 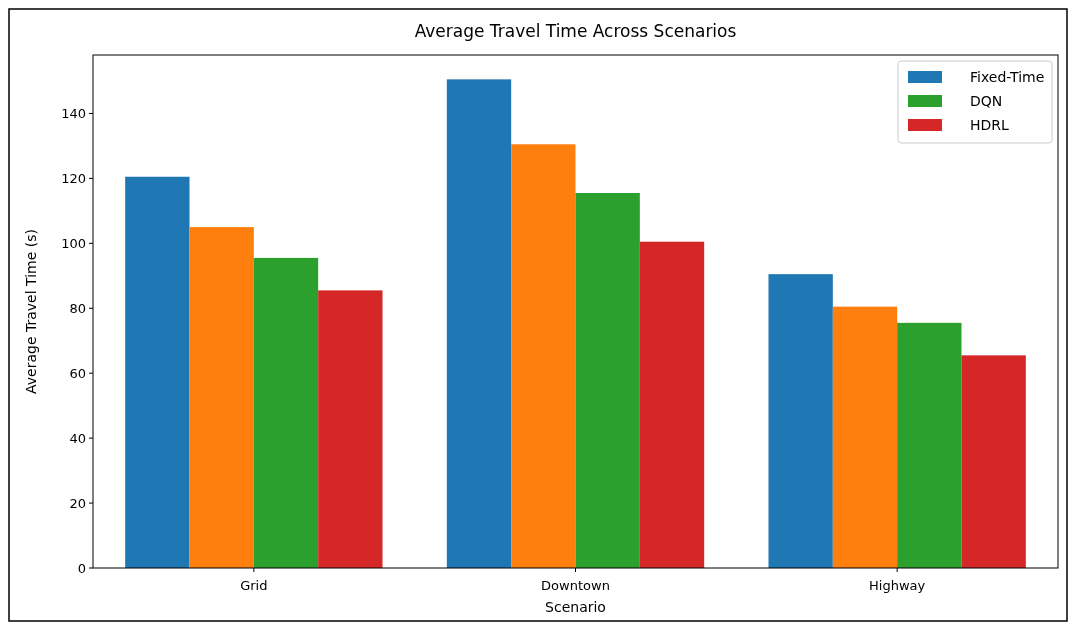 I want to click on x-tick-label: Highway, so click(x=897, y=585).